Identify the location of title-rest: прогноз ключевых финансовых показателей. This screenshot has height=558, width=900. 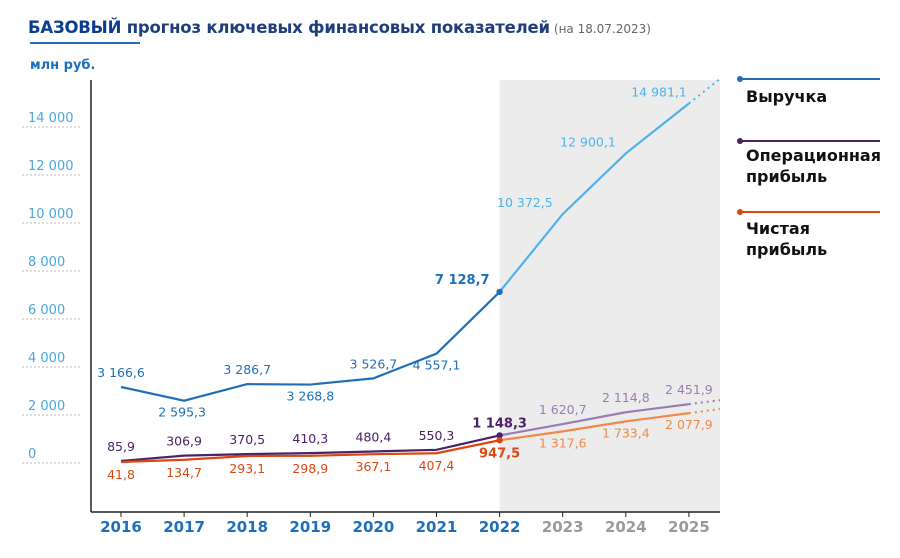
(338, 27).